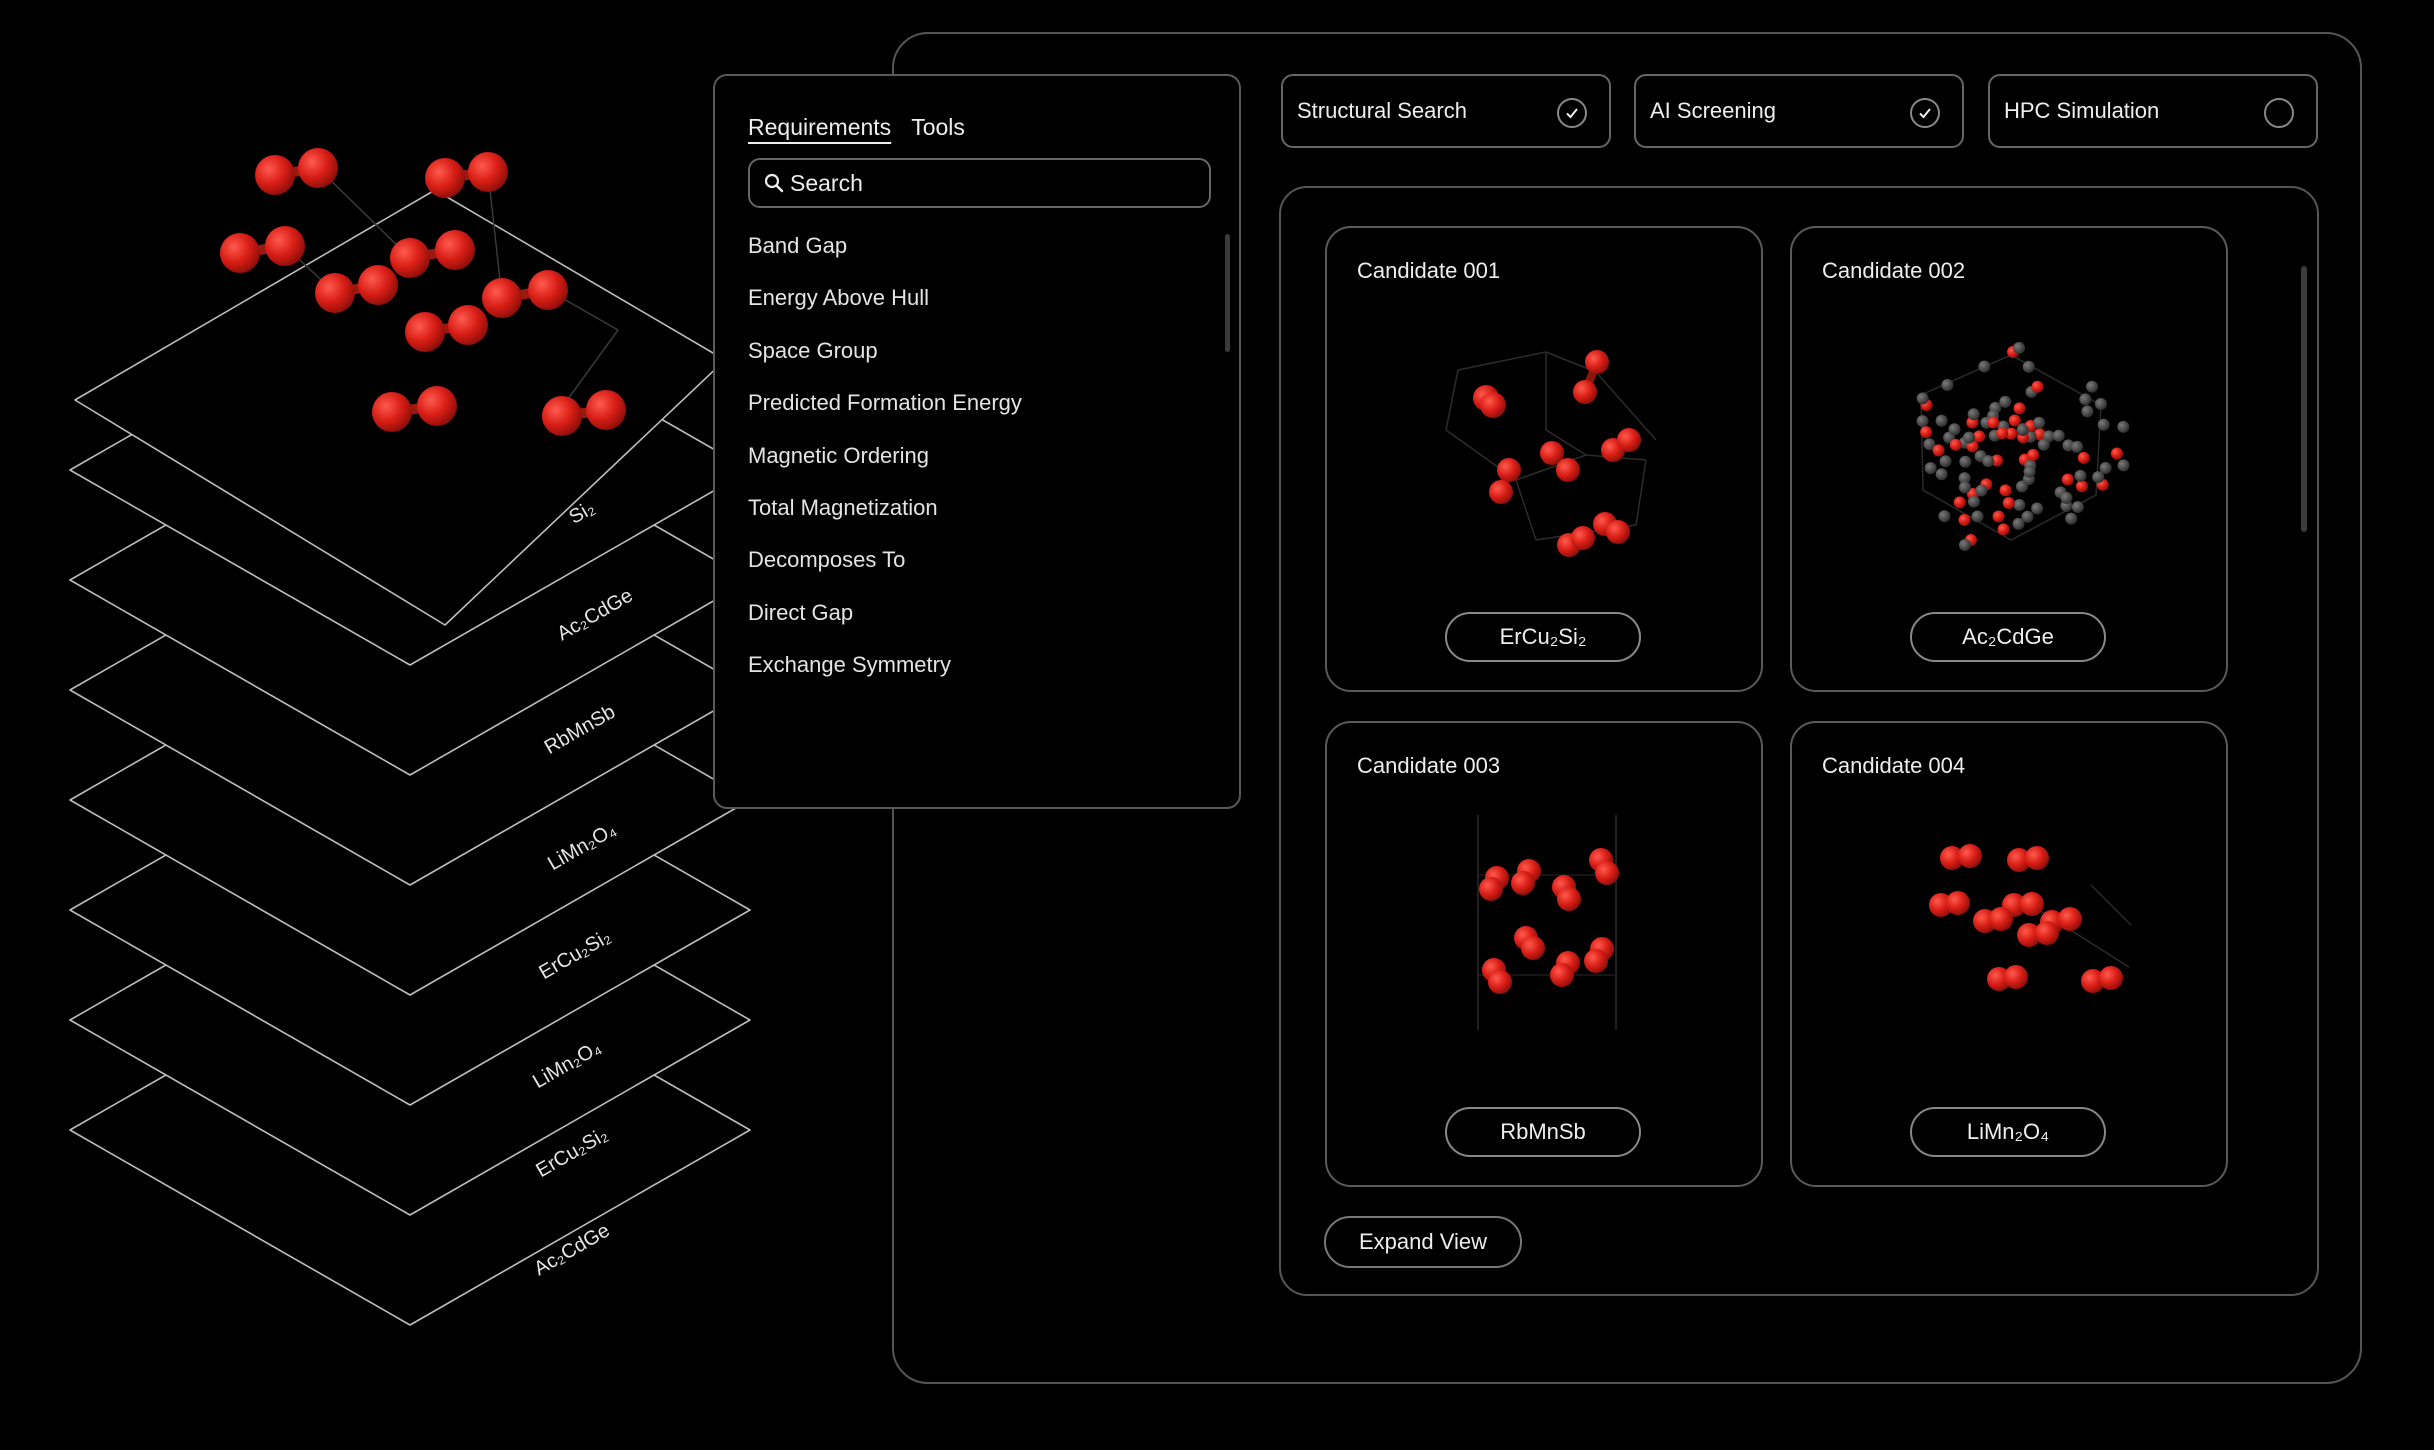 The height and width of the screenshot is (1450, 2434). I want to click on search-box, so click(979, 183).